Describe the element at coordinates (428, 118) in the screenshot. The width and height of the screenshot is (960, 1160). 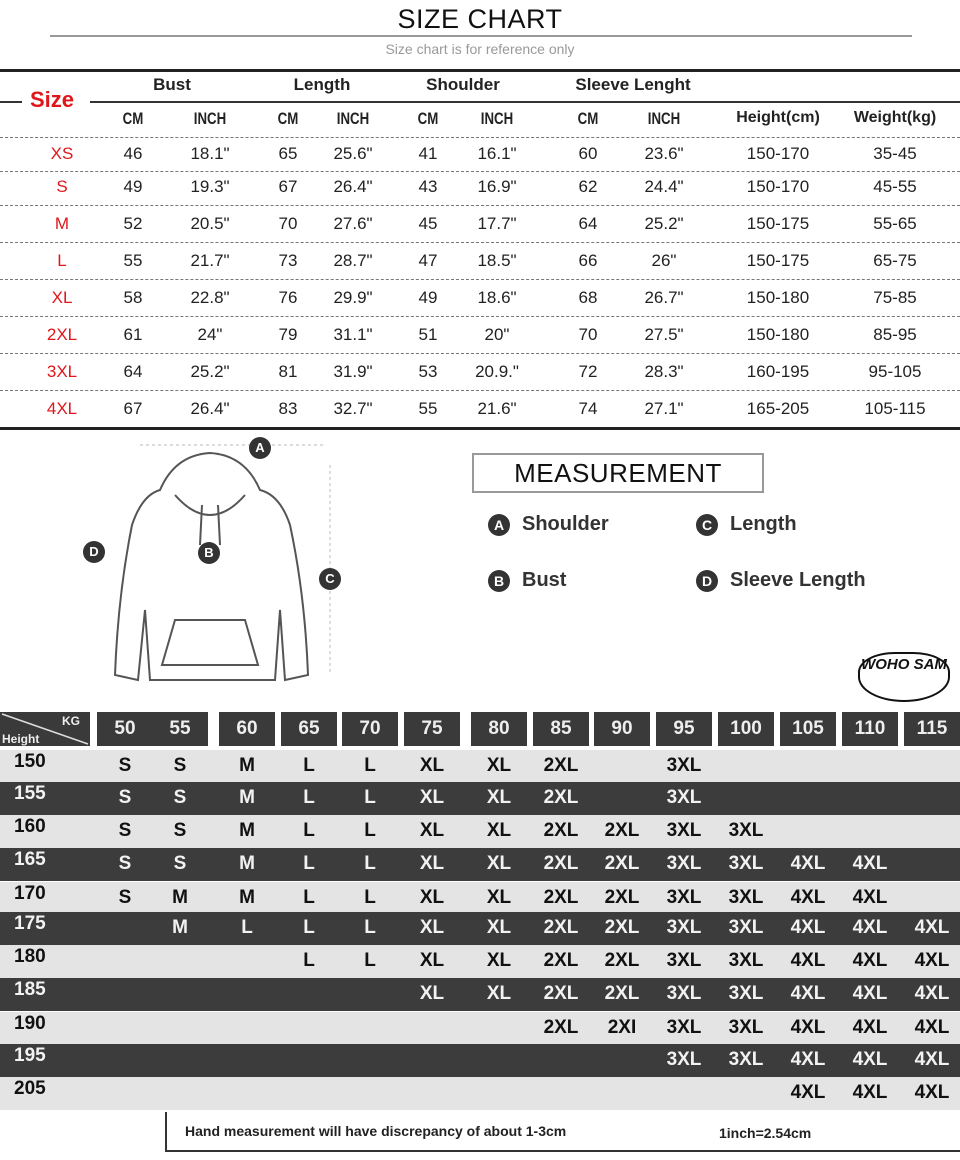
I see `subheader-4: CM` at that location.